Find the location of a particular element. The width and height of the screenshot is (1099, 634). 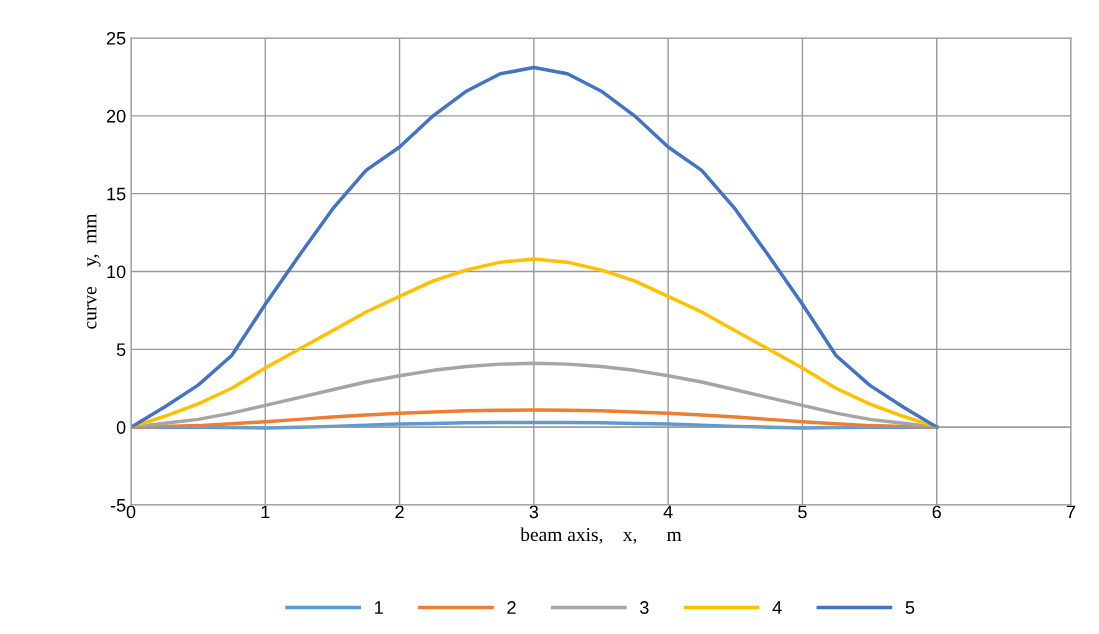

x-tick-label: 3 is located at coordinates (534, 512).